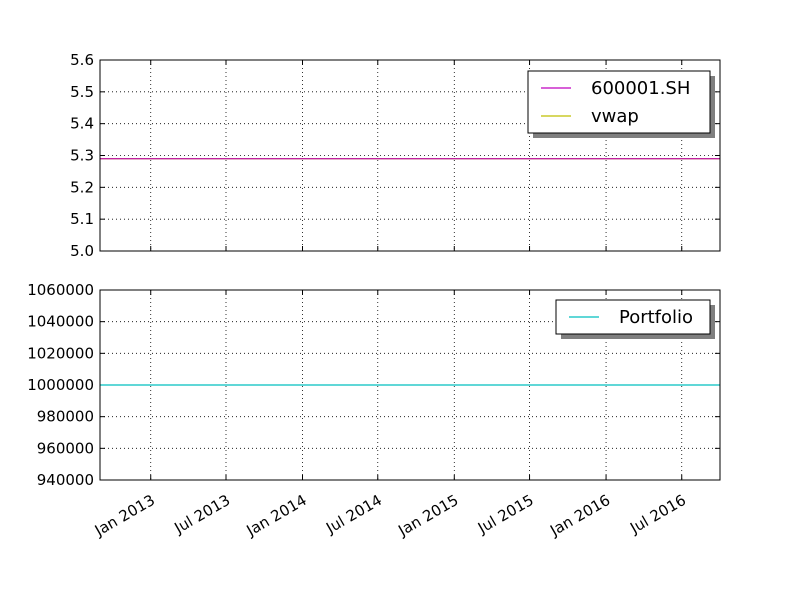 The image size is (800, 600). I want to click on x-tick-label: Jul 2014, so click(353, 514).